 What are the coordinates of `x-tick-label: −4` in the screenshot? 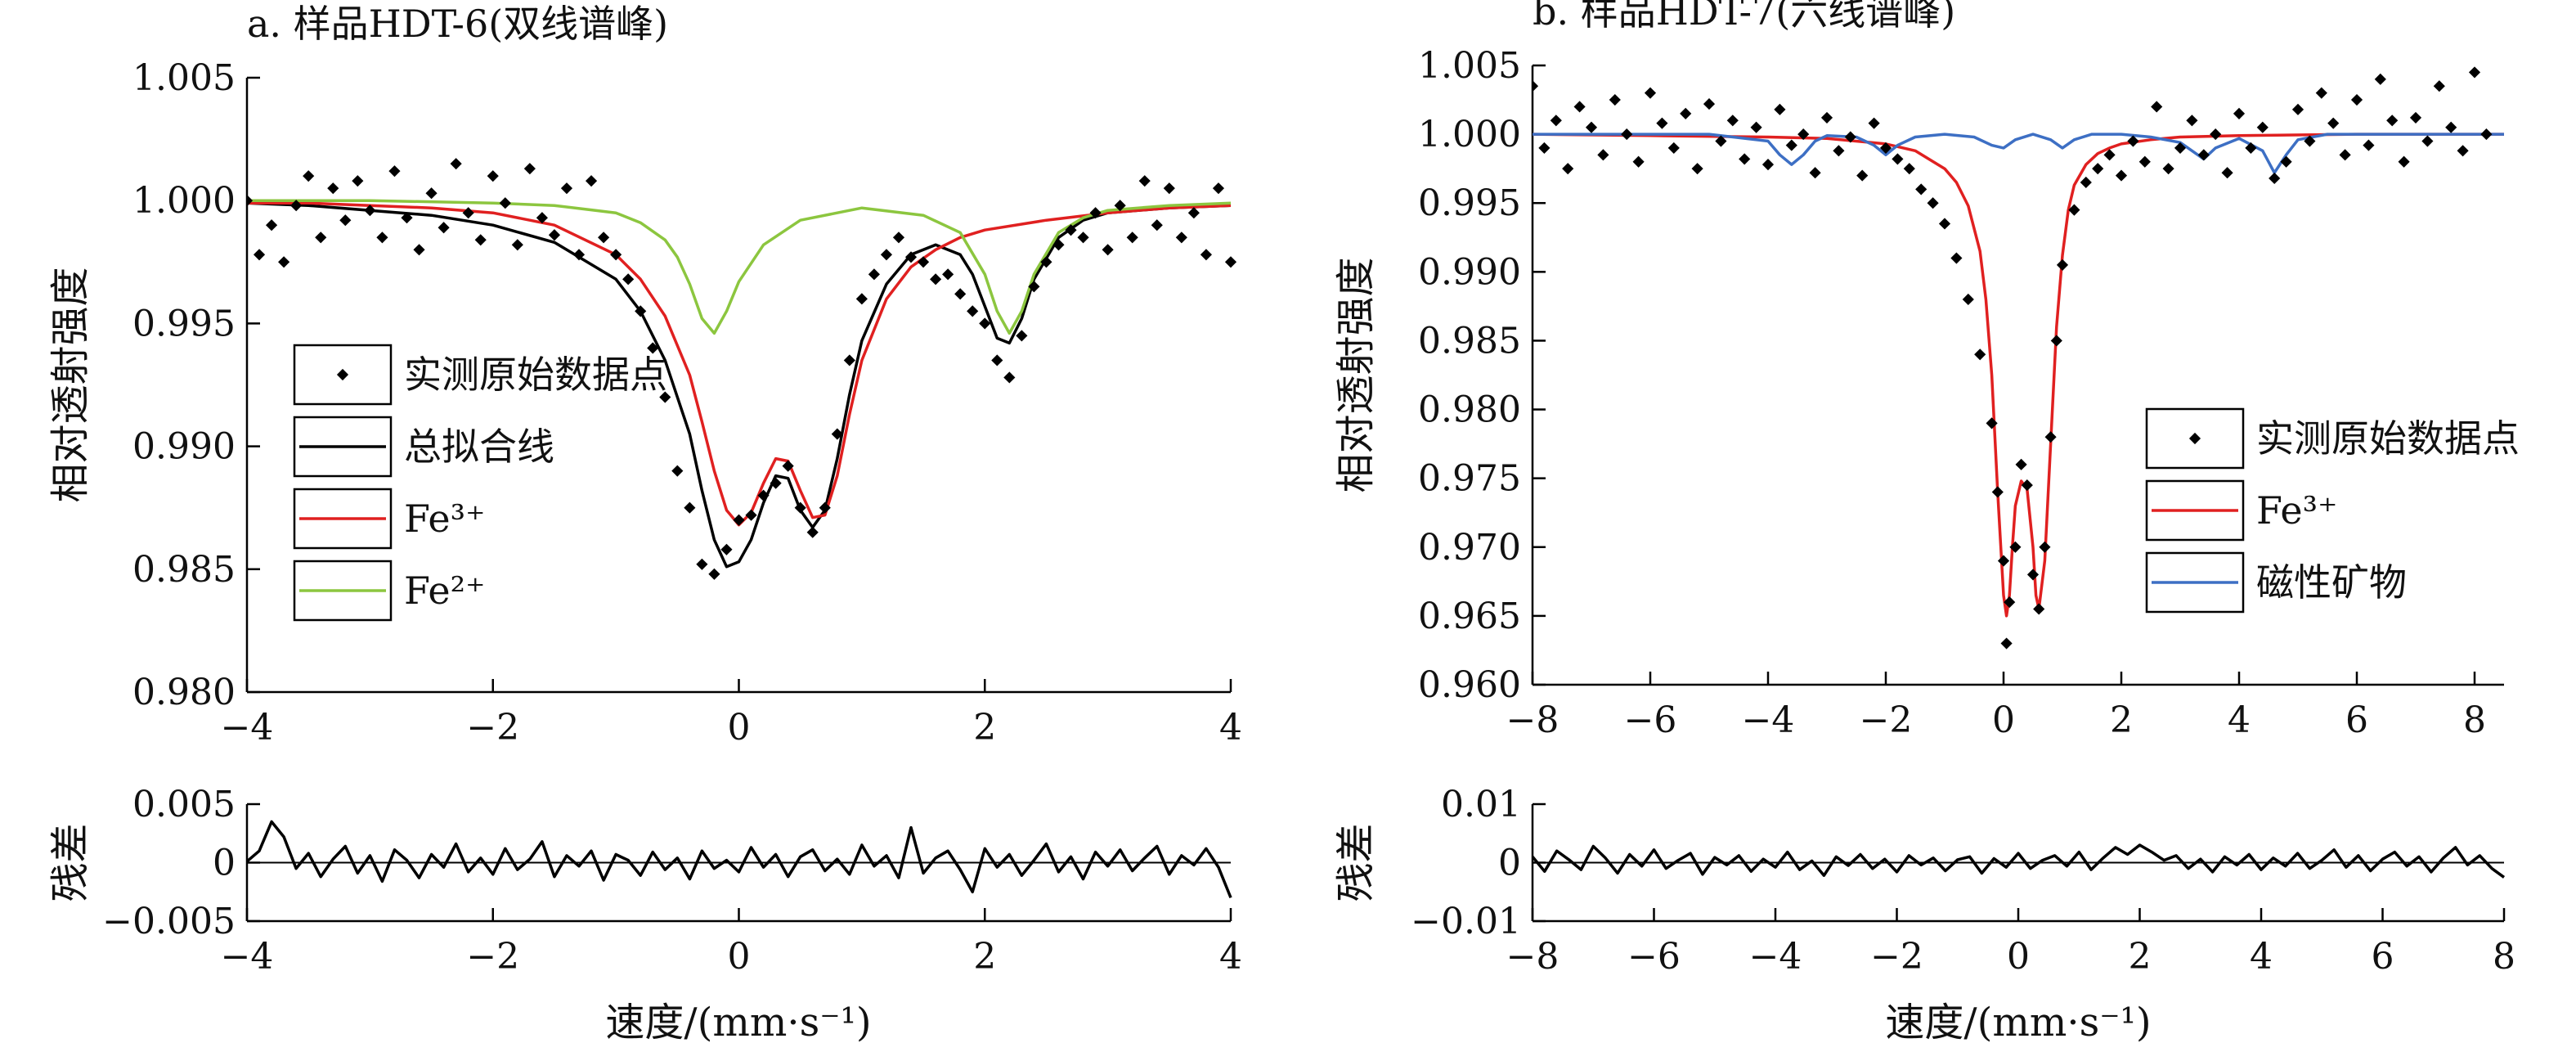 It's located at (247, 728).